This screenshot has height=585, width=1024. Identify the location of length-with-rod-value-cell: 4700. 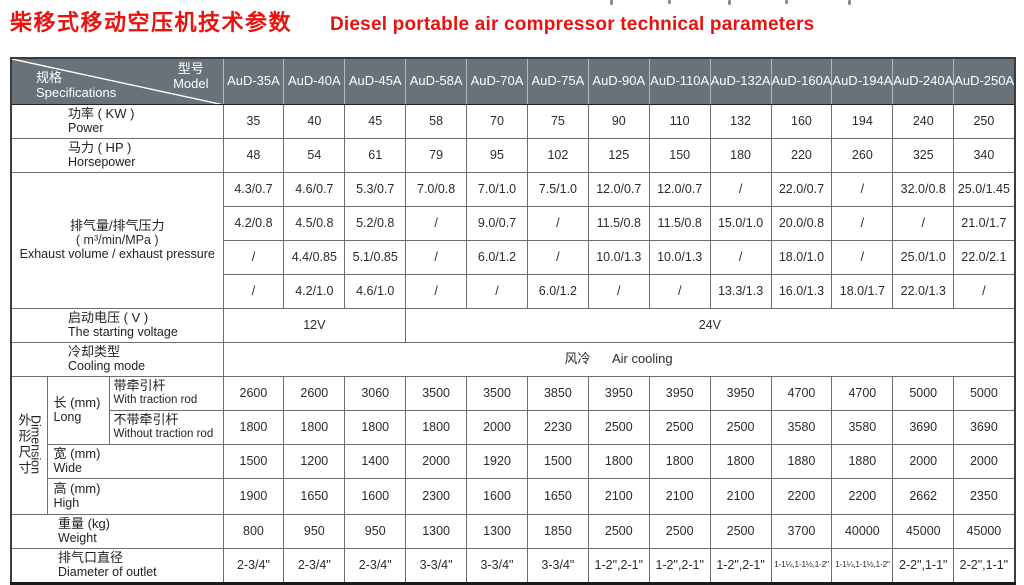
(801, 393).